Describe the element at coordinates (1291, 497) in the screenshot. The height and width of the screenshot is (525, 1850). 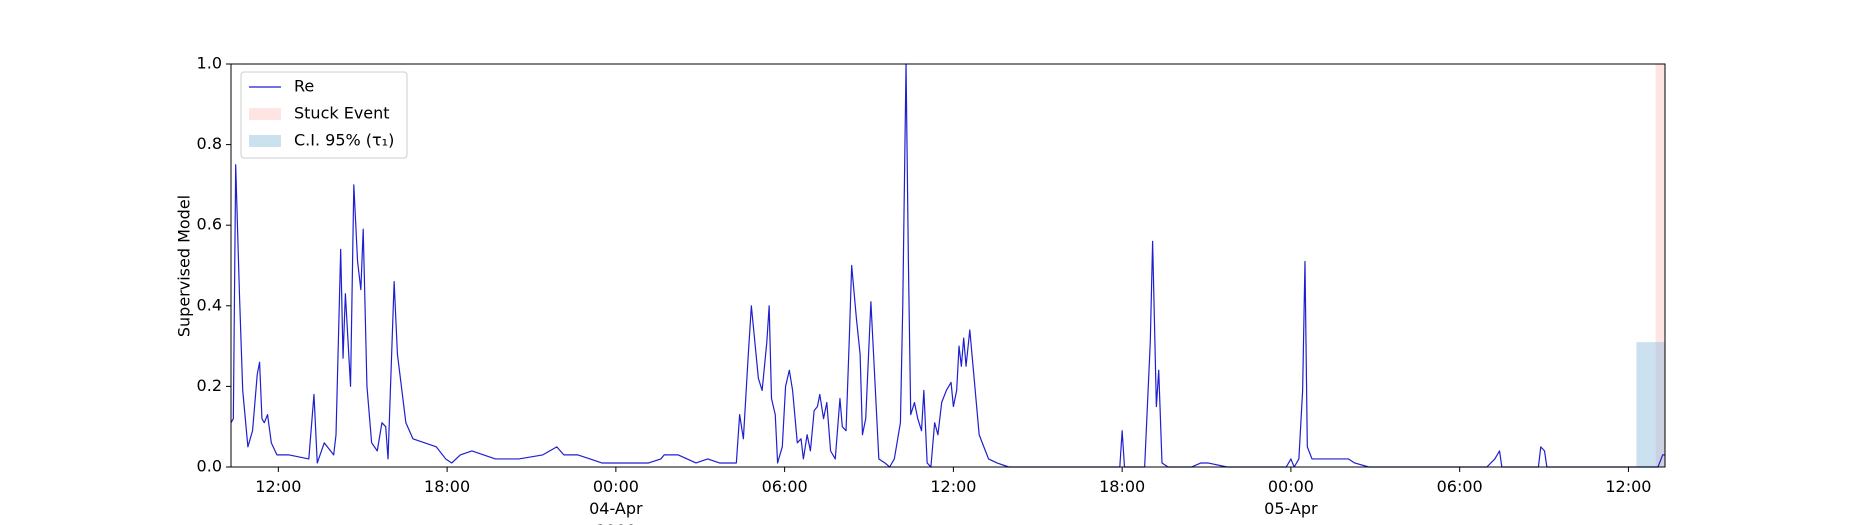
I see `x-tick-label: 00:00 05-Apr` at that location.